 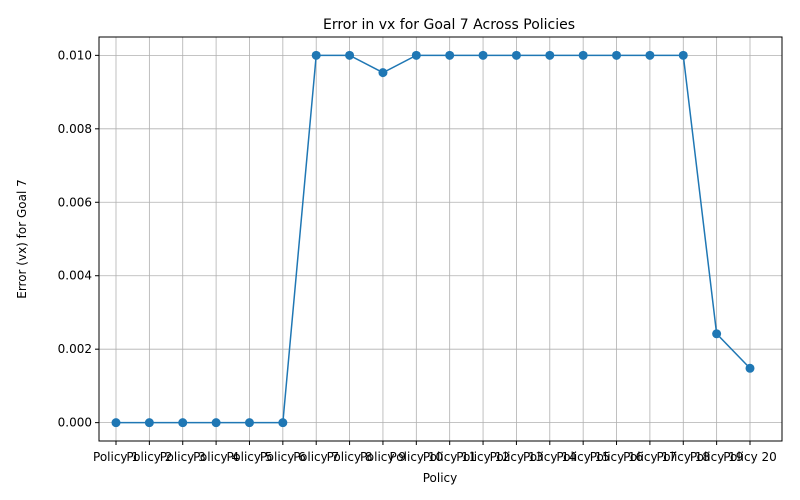 I want to click on x-tick-label: Policy 10, so click(x=417, y=457).